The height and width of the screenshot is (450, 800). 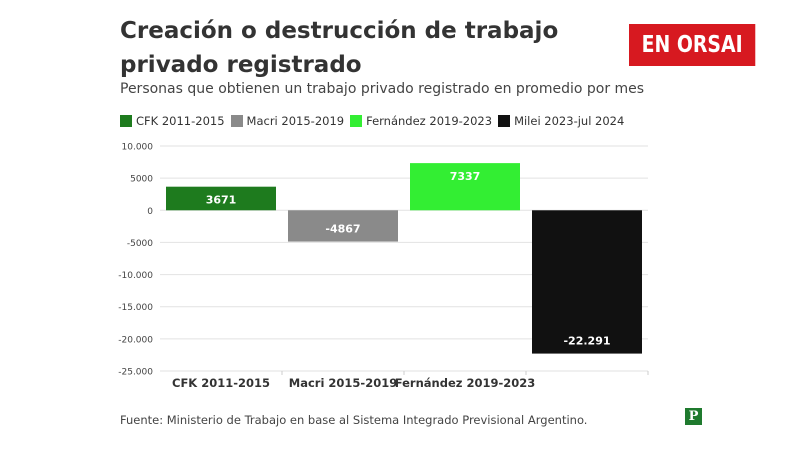 I want to click on legend-label-milei: Milei 2023-jul 2024, so click(x=569, y=121).